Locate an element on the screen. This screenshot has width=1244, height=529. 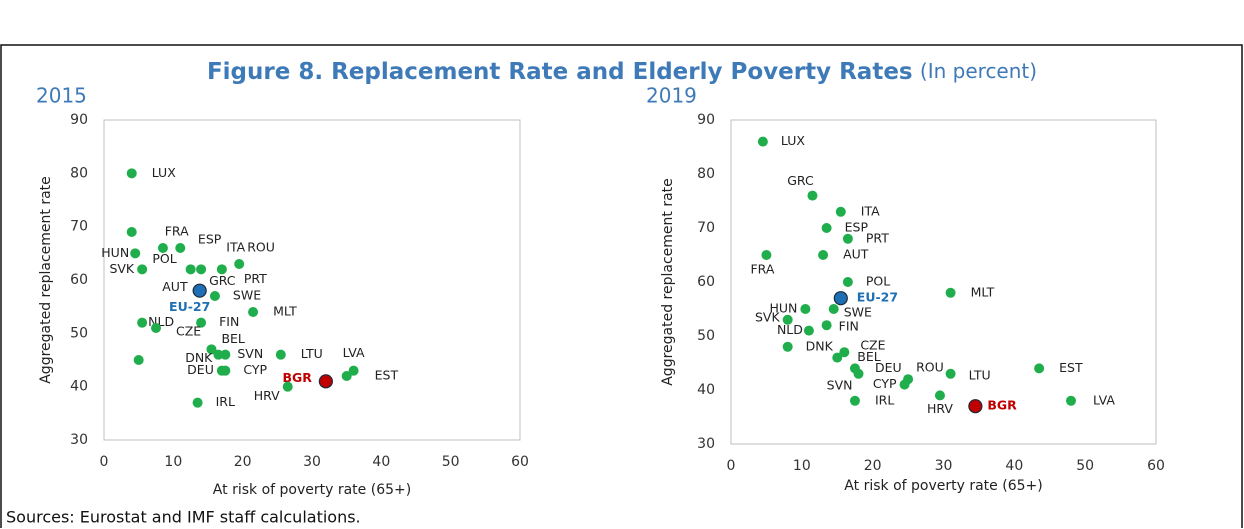
point-label: EU-27 is located at coordinates (189, 306).